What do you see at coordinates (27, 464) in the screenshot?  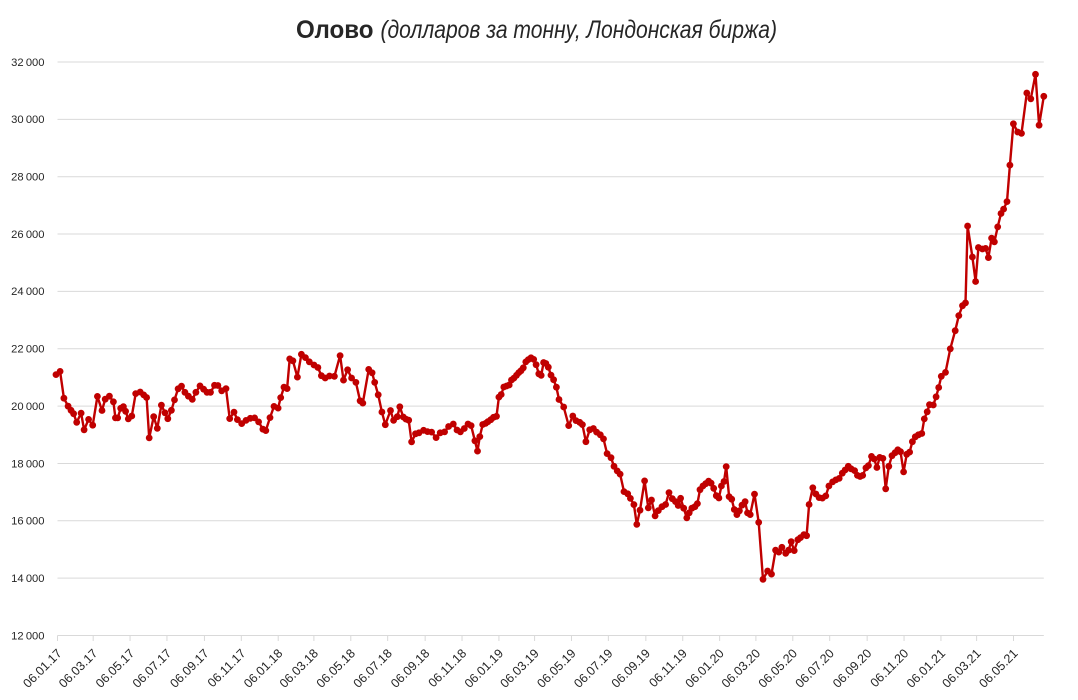 I see `svg-text: 18 000` at bounding box center [27, 464].